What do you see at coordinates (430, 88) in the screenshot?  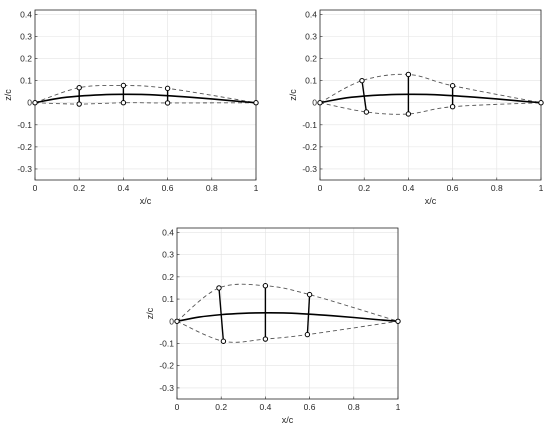 I see `upper-surface-line` at bounding box center [430, 88].